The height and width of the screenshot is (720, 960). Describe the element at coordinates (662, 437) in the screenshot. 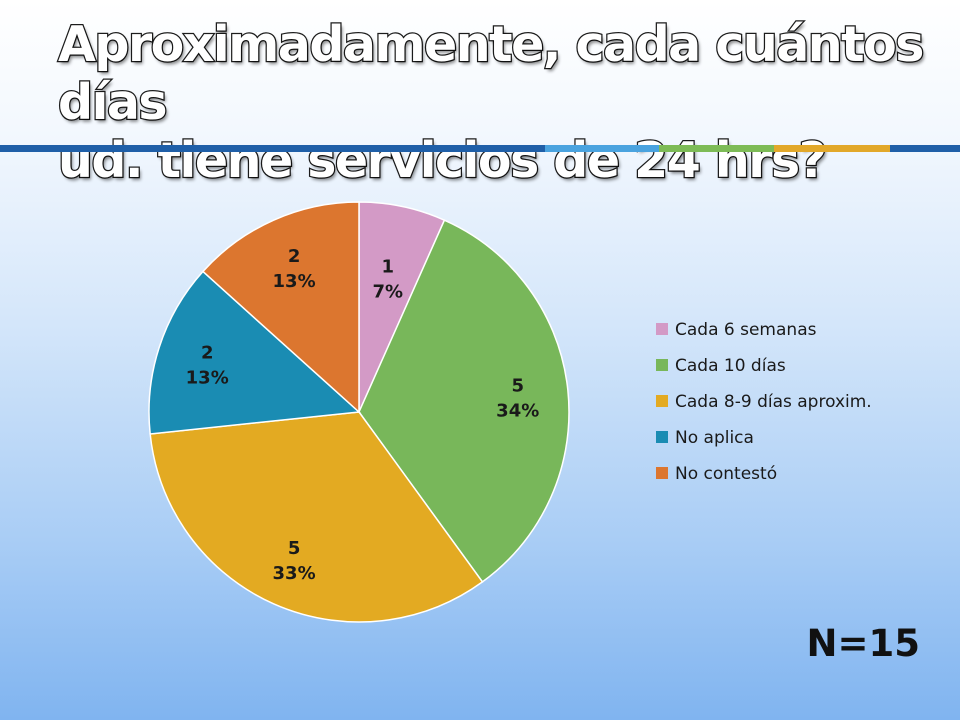

I see `legend-swatch-no-aplica` at that location.